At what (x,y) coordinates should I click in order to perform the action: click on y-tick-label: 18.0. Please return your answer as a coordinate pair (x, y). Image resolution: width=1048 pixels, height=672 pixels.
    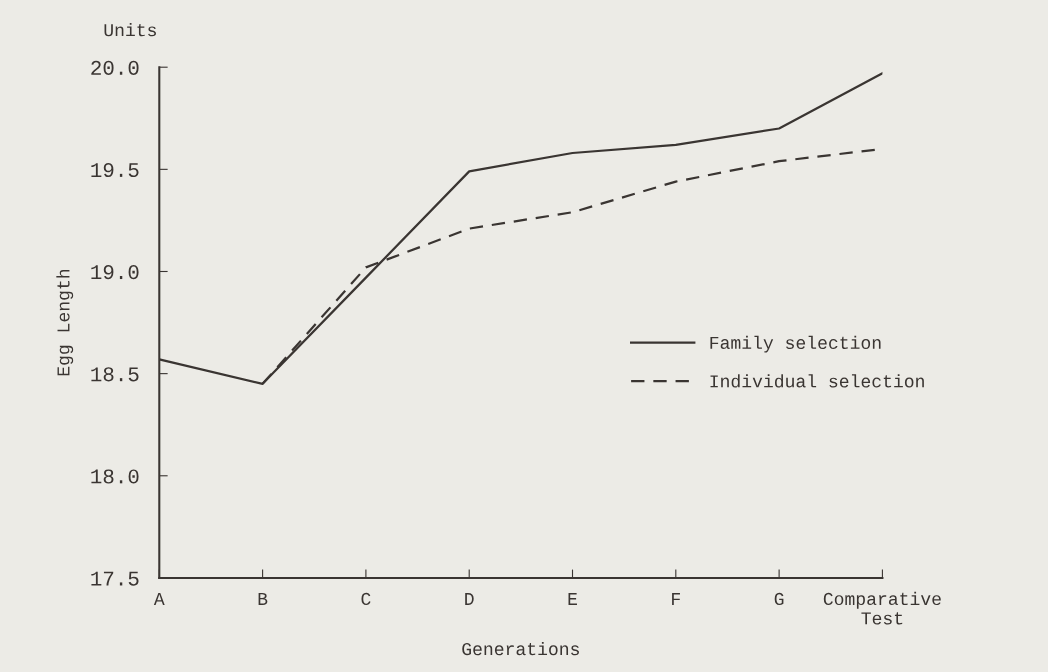
    Looking at the image, I should click on (115, 476).